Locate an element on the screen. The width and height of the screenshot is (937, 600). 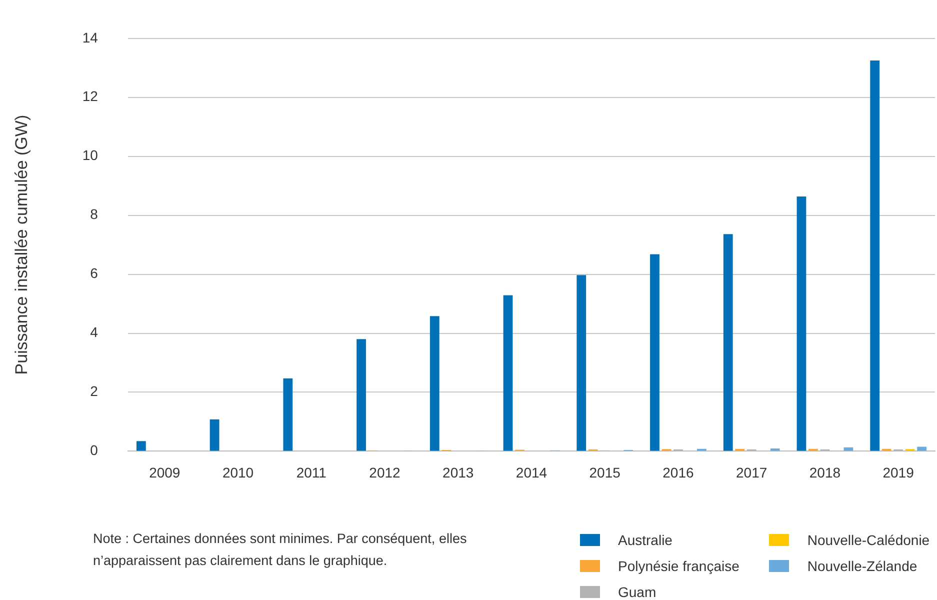
x-tick-label: 2010 is located at coordinates (238, 472).